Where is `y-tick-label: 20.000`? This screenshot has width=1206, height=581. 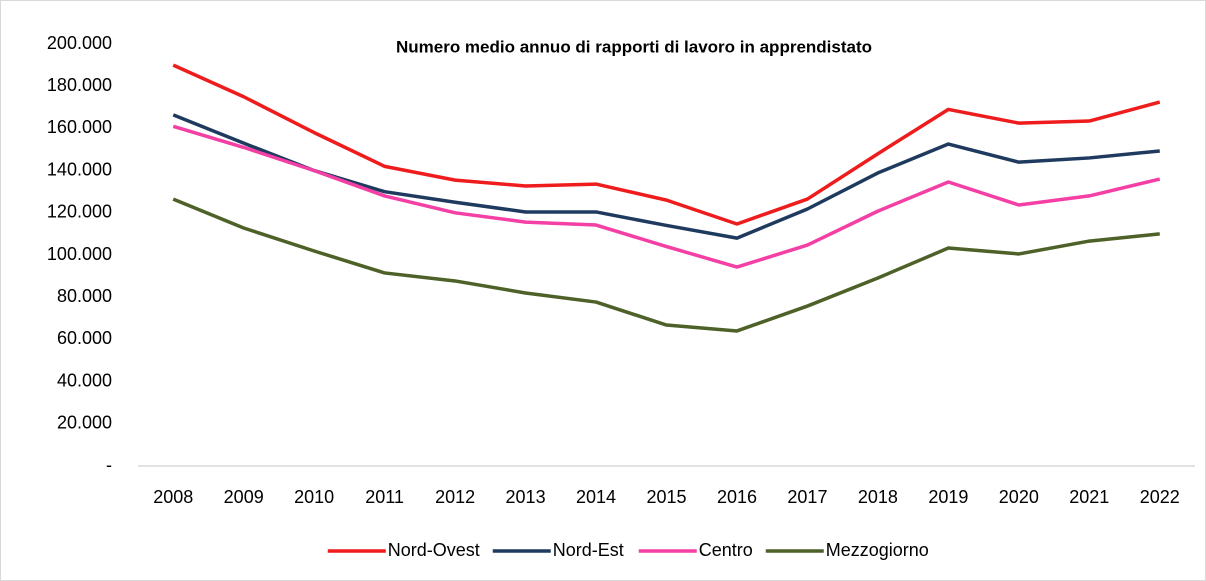
y-tick-label: 20.000 is located at coordinates (84, 423).